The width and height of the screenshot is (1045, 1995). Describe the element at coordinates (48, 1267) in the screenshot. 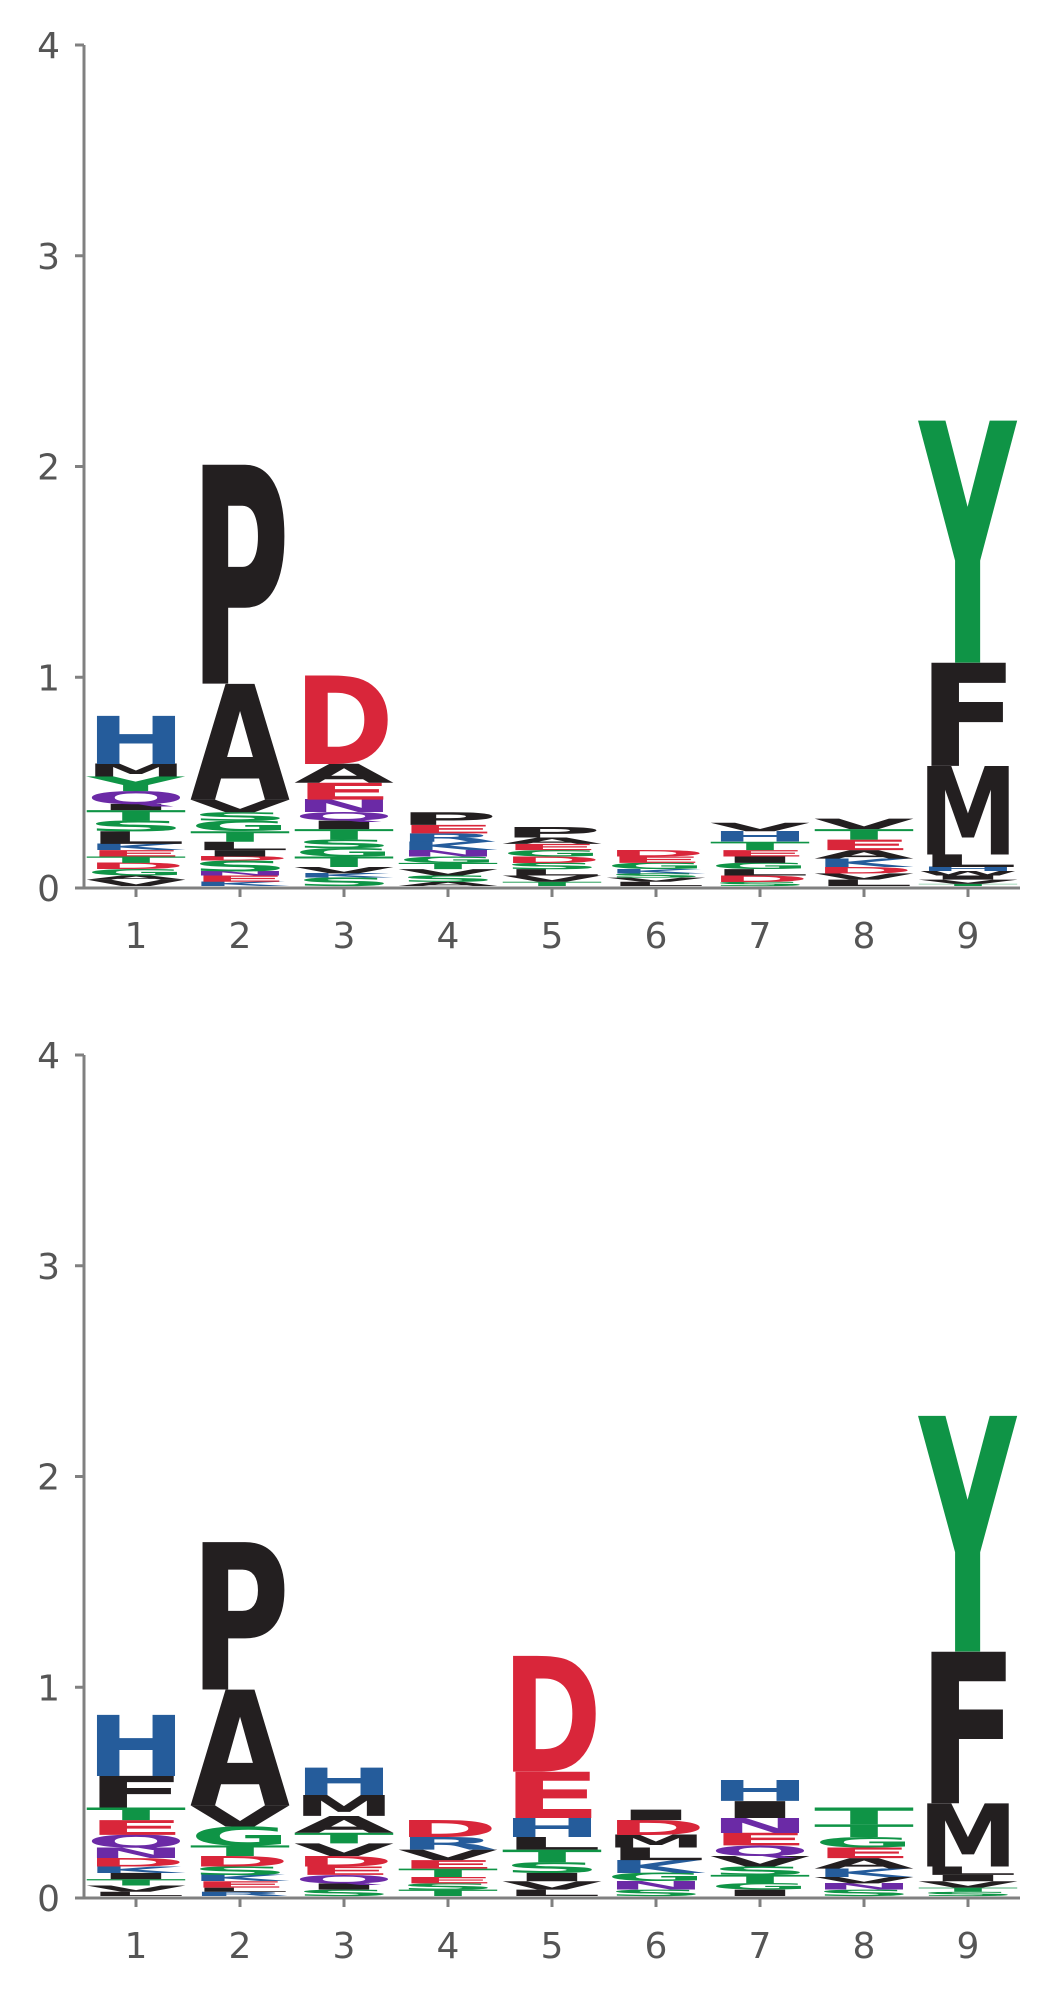

I see `y-tick-label: 3` at that location.